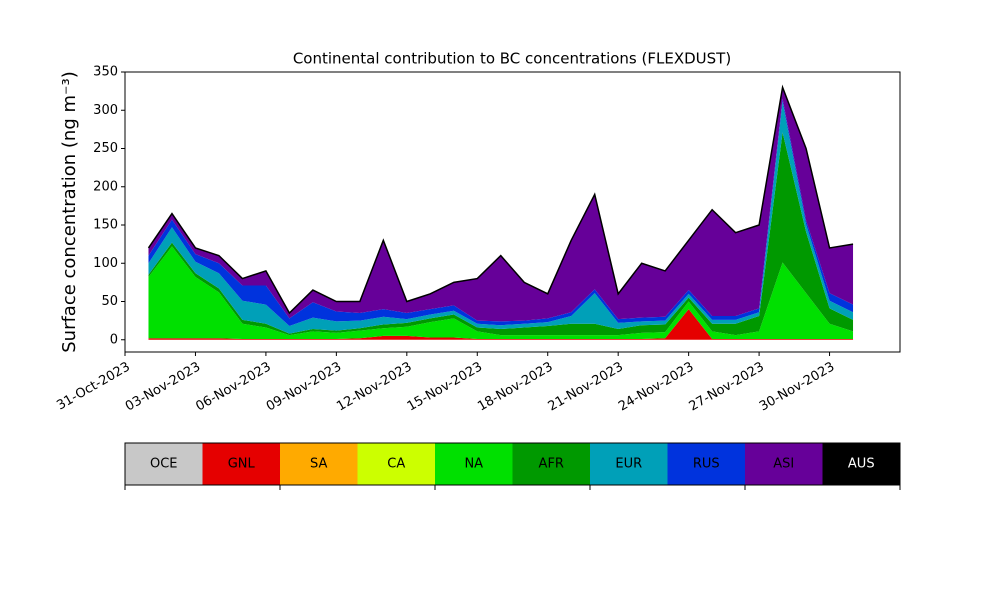 Image resolution: width=1000 pixels, height=600 pixels. Describe the element at coordinates (114, 339) in the screenshot. I see `y-tick-label: 0` at that location.